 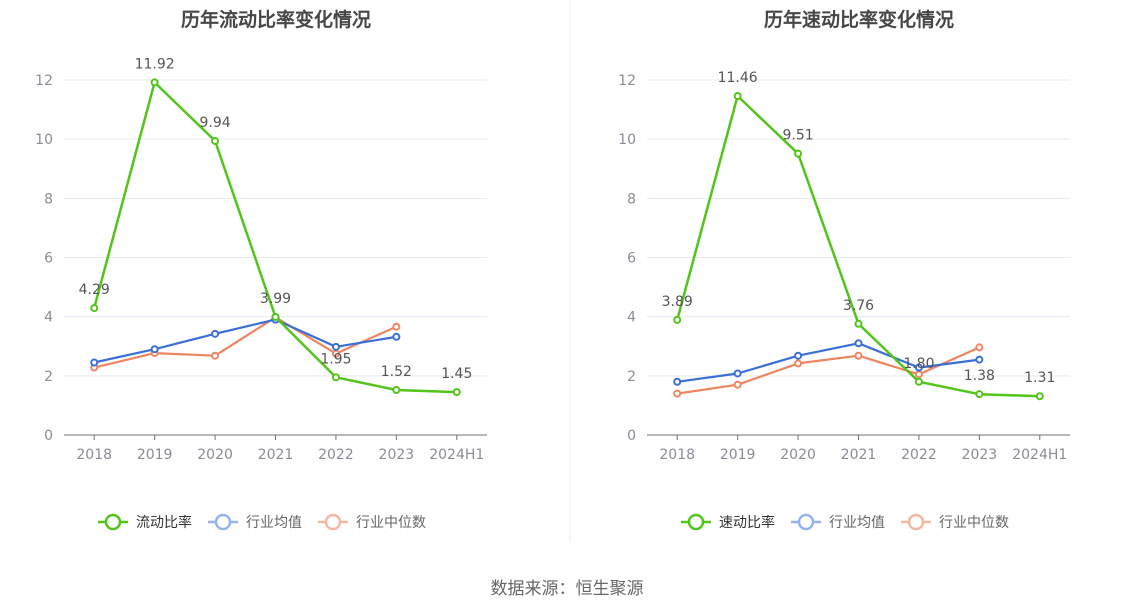 I want to click on data-source-text: 数据来源：恒生聚源, so click(x=567, y=589).